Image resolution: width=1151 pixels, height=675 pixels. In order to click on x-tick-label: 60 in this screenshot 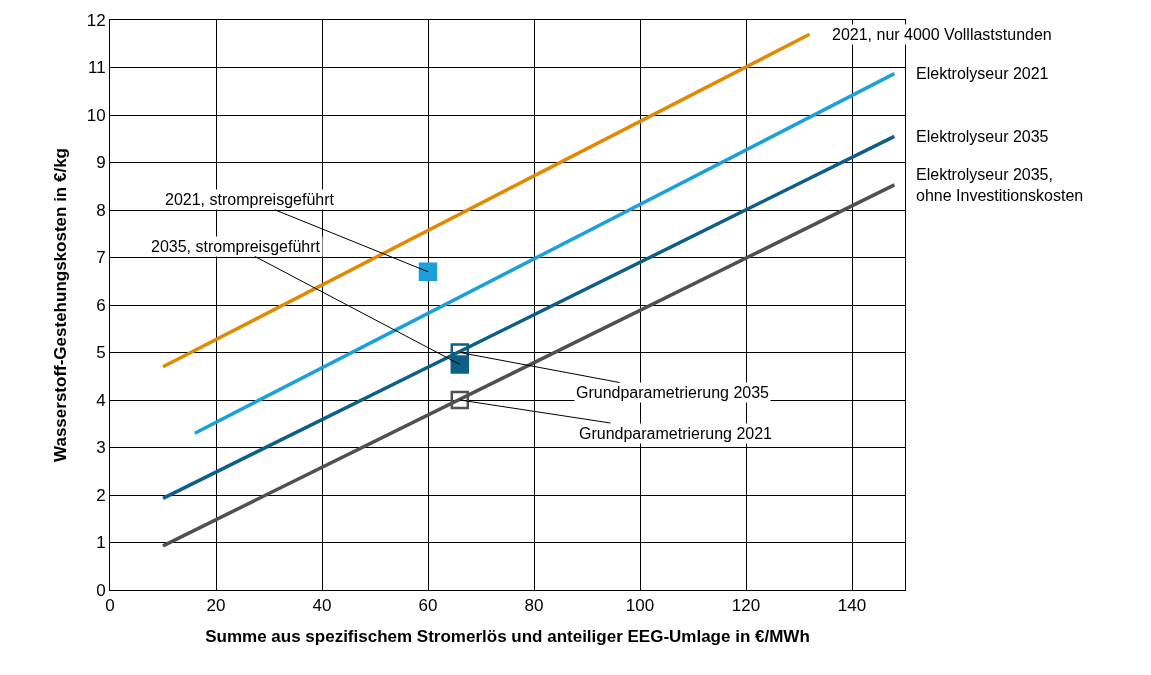, I will do `click(428, 606)`.